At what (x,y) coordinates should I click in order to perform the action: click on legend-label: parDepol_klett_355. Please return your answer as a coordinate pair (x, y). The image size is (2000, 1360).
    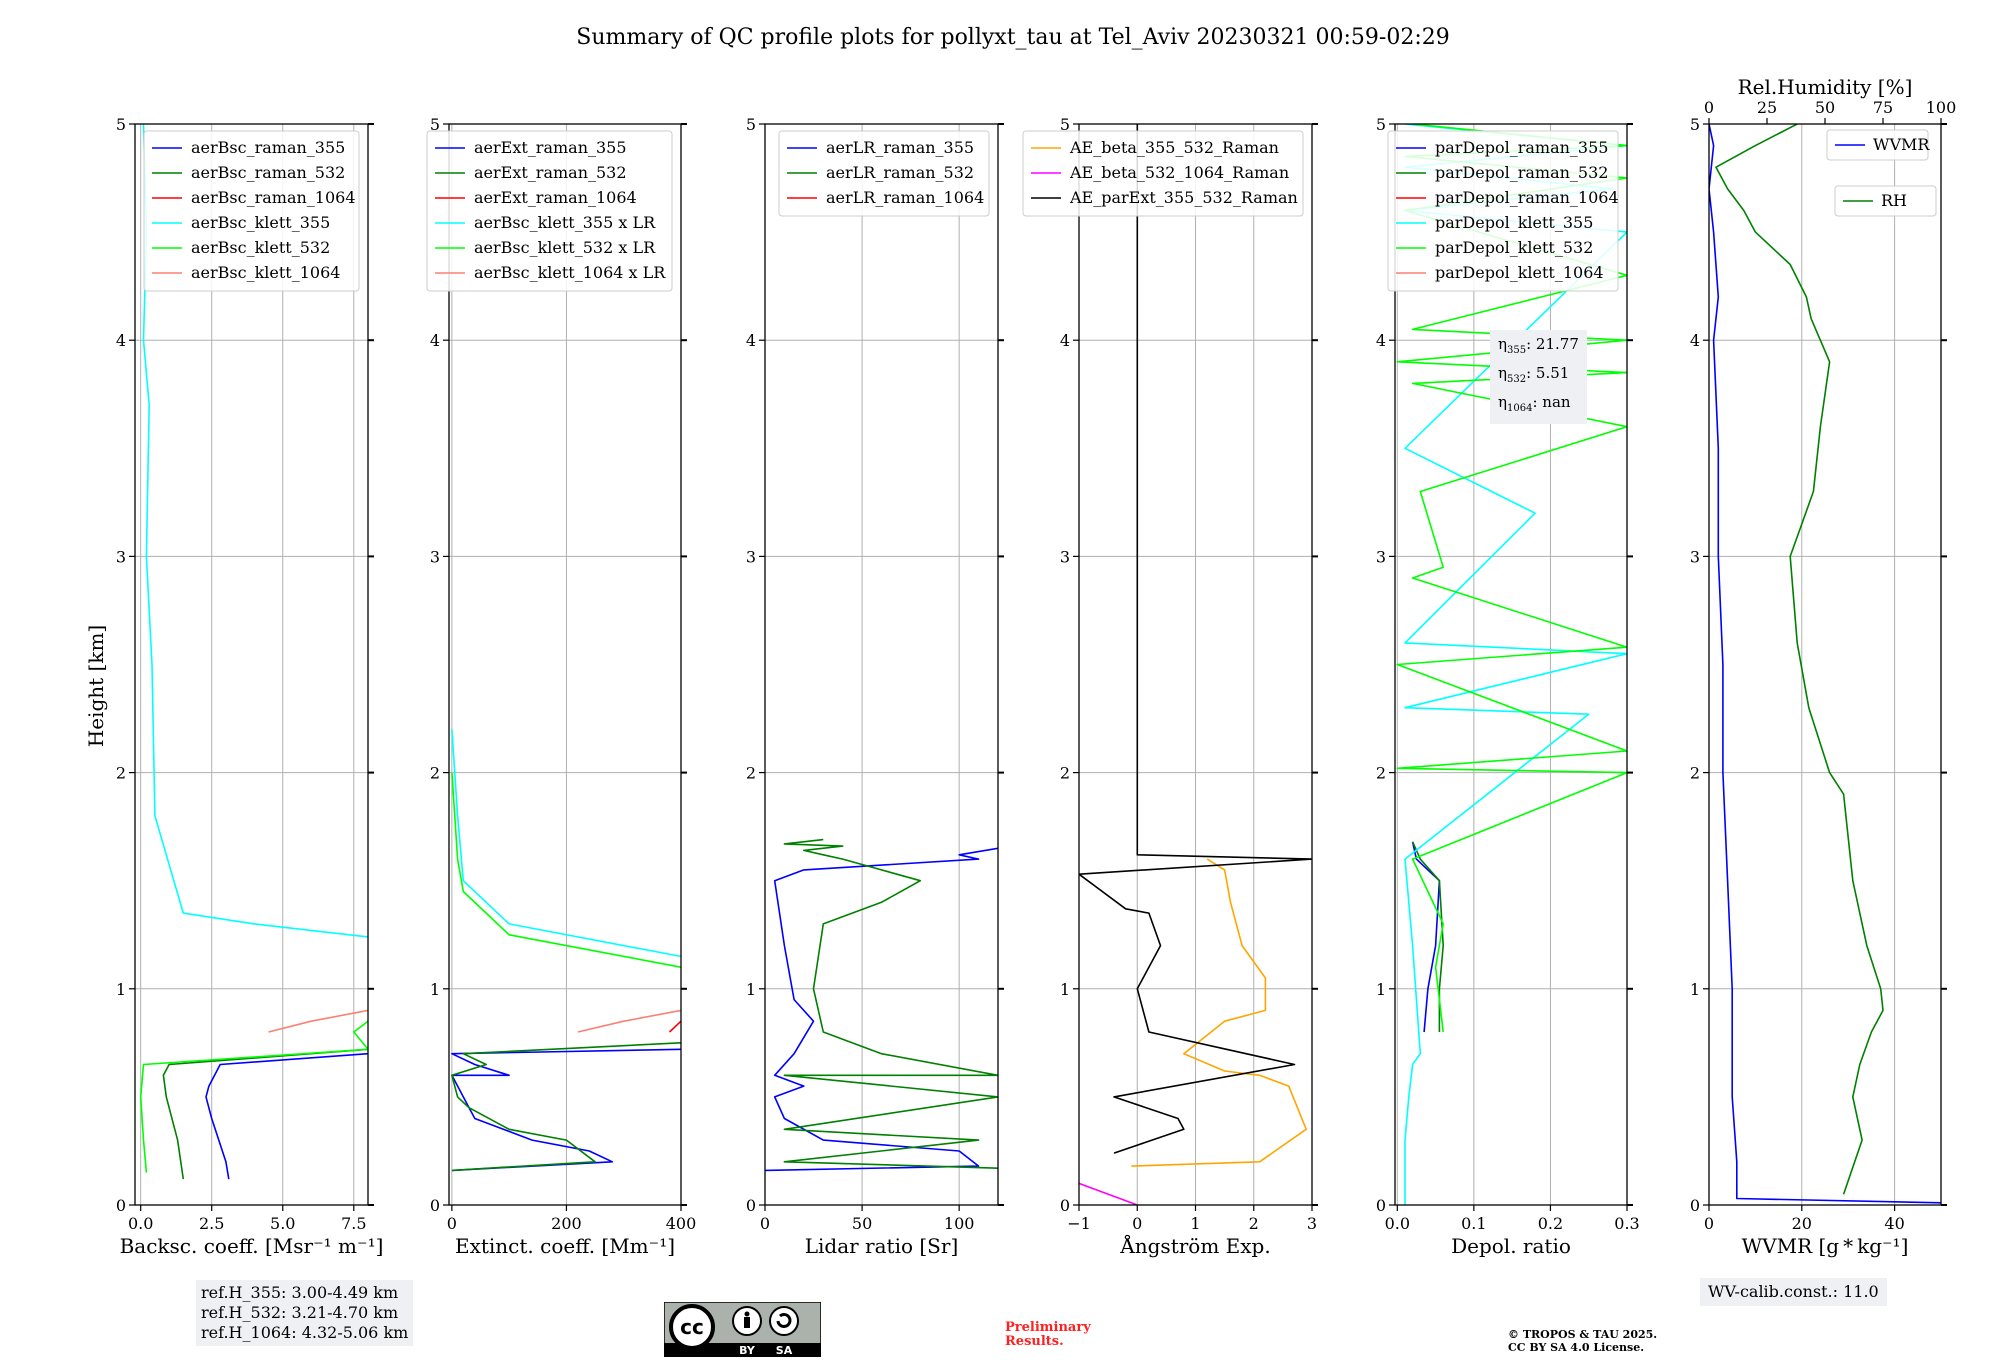
    Looking at the image, I should click on (1514, 222).